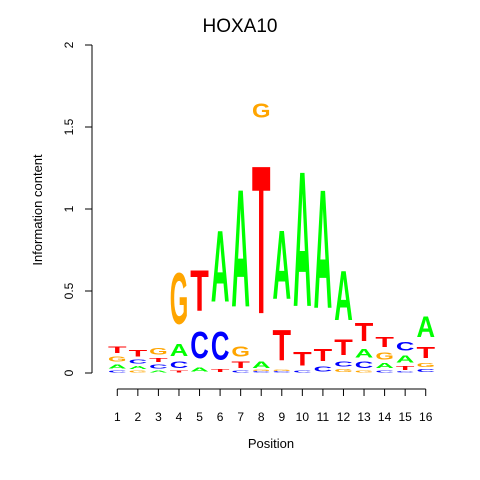  What do you see at coordinates (303, 417) in the screenshot?
I see `x-tick-label: 10` at bounding box center [303, 417].